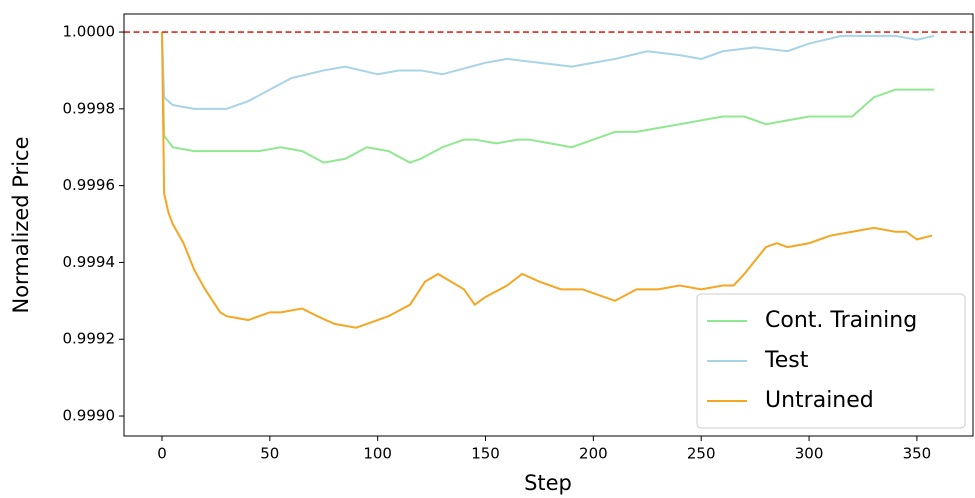 The width and height of the screenshot is (975, 498). I want to click on x-tick-label: 250, so click(701, 454).